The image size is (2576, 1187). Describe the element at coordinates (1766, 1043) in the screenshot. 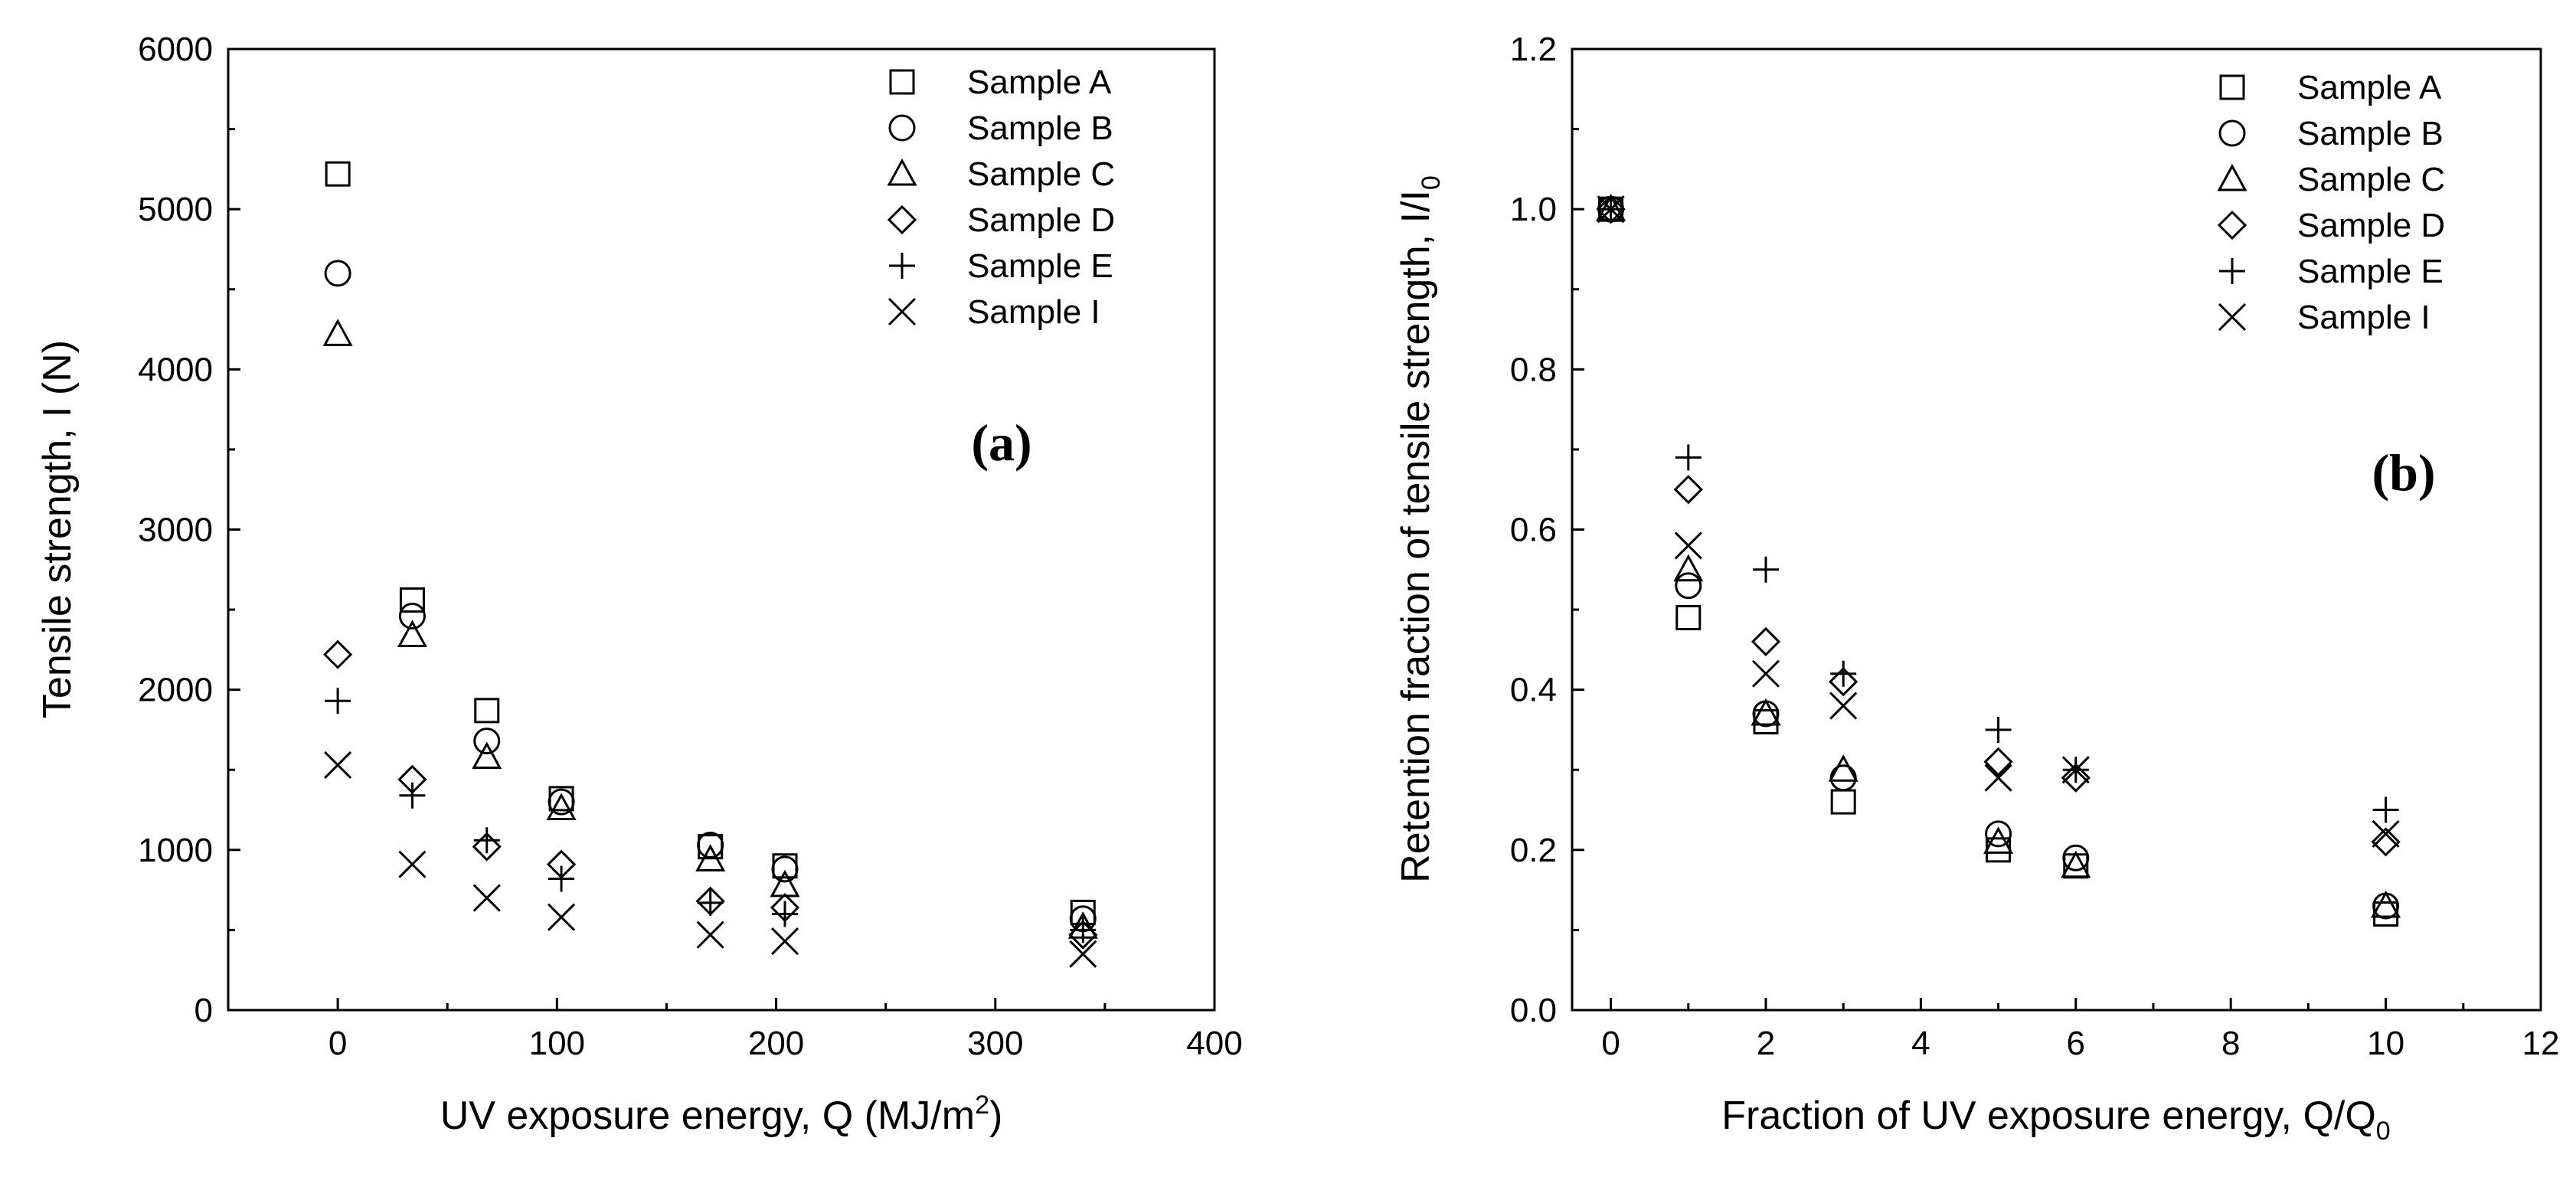

I see `x-tick-label: 2` at that location.